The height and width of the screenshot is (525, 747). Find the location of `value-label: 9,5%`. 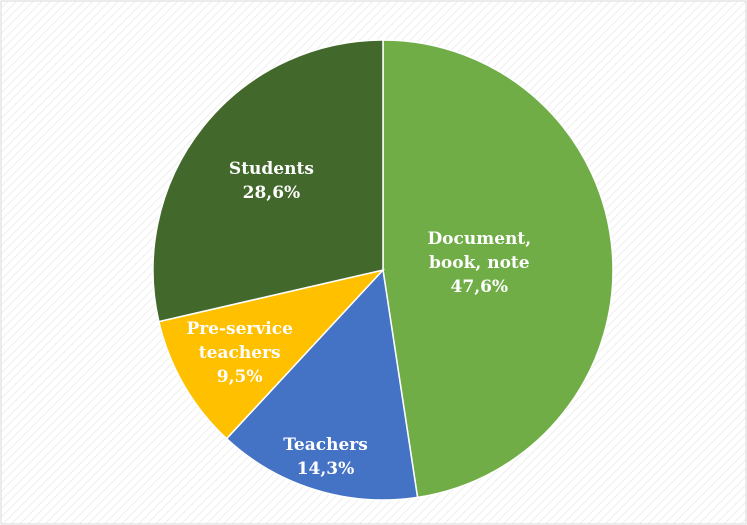

value-label: 9,5% is located at coordinates (239, 376).